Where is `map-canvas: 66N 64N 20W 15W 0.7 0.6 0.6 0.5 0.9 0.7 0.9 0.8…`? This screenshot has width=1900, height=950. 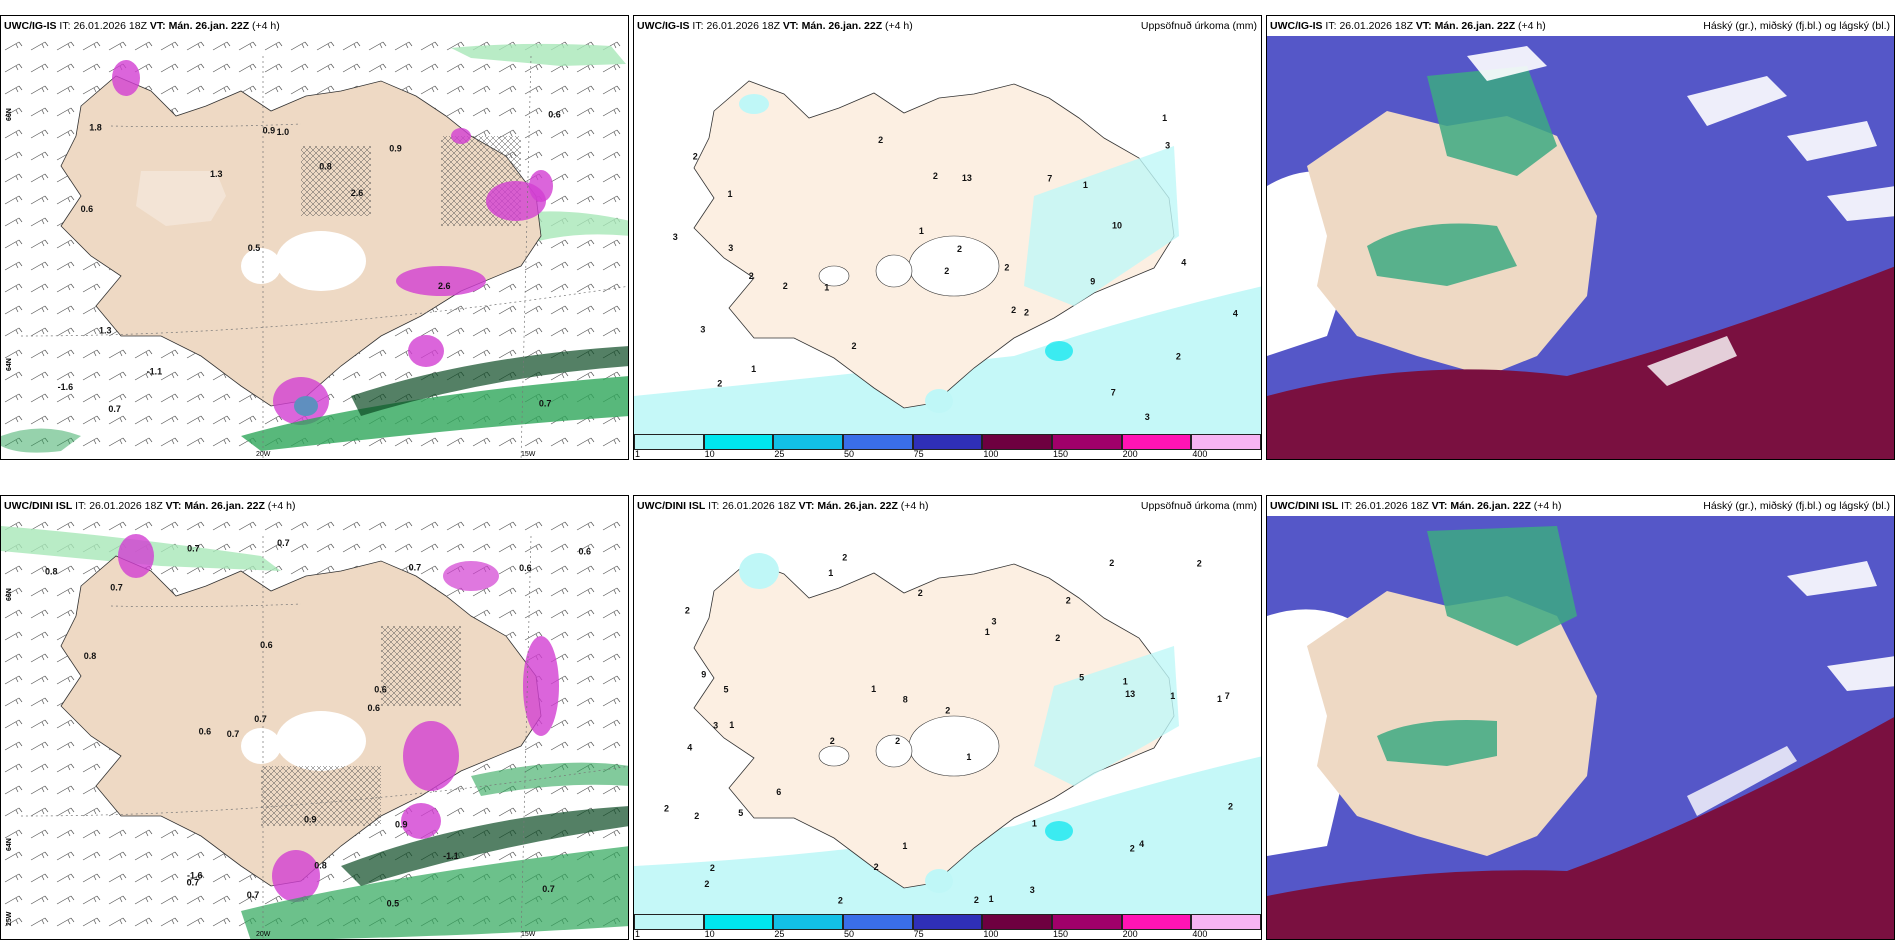
map-canvas: 66N 64N 20W 15W 0.7 0.6 0.6 0.5 0.9 0.7 0.9 0.8… is located at coordinates (315, 248).